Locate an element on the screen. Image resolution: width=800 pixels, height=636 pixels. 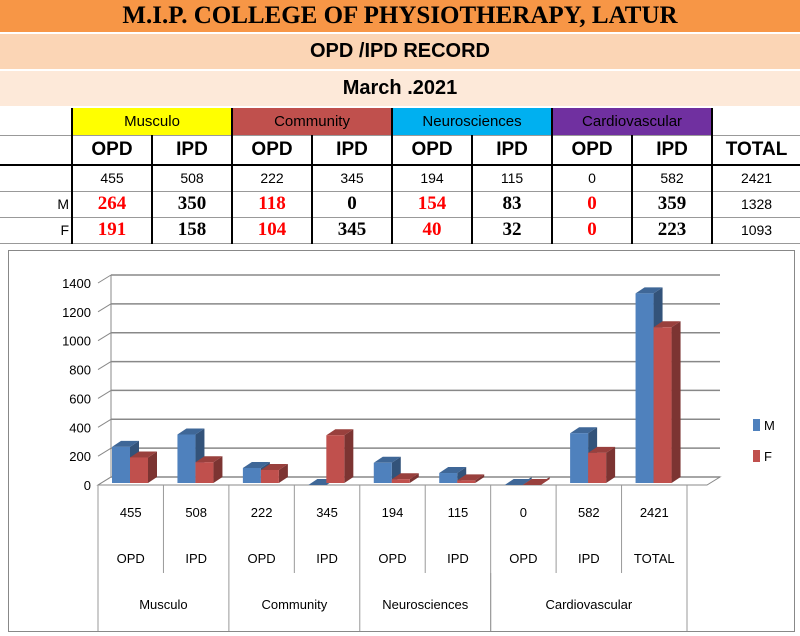
floor is located at coordinates (409, 481).